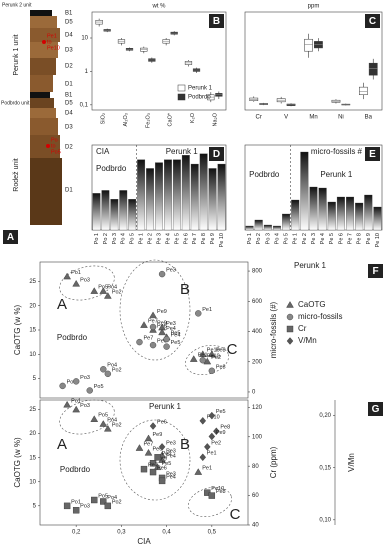  I want to click on layer-label: D4, so click(69, 114).